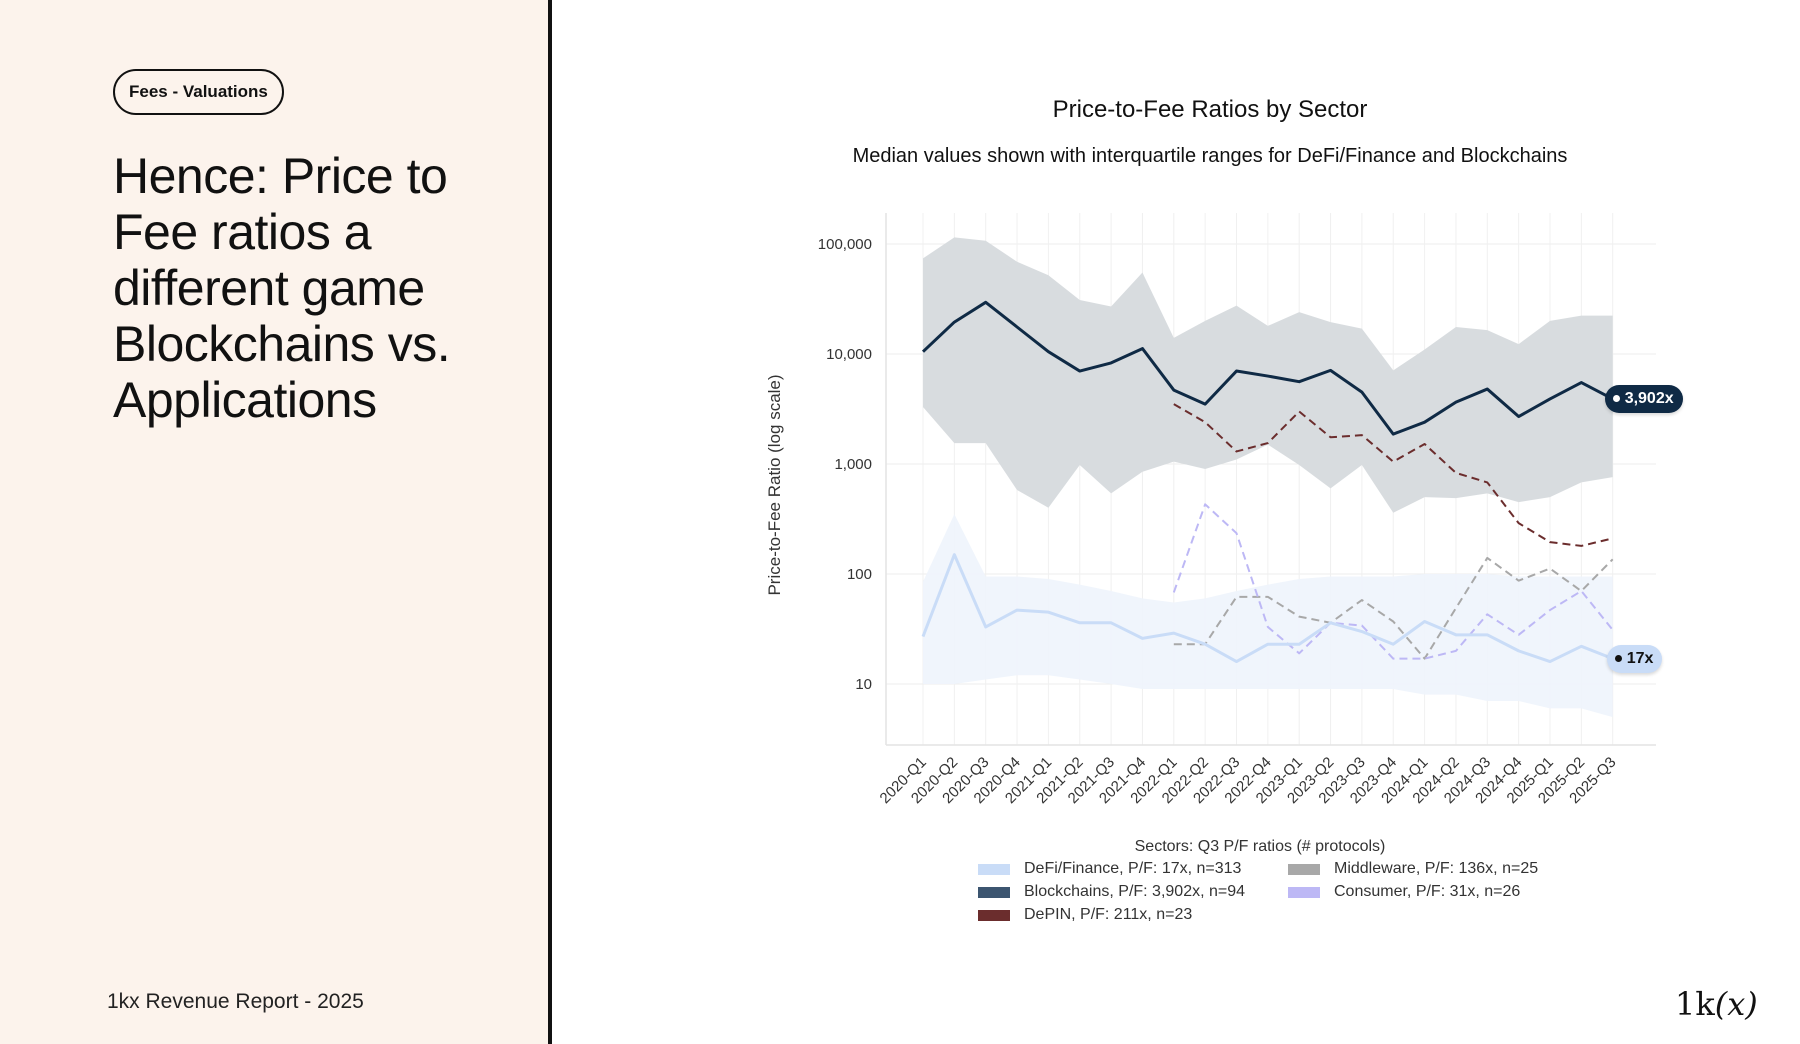  I want to click on consumer-line, so click(1393, 581).